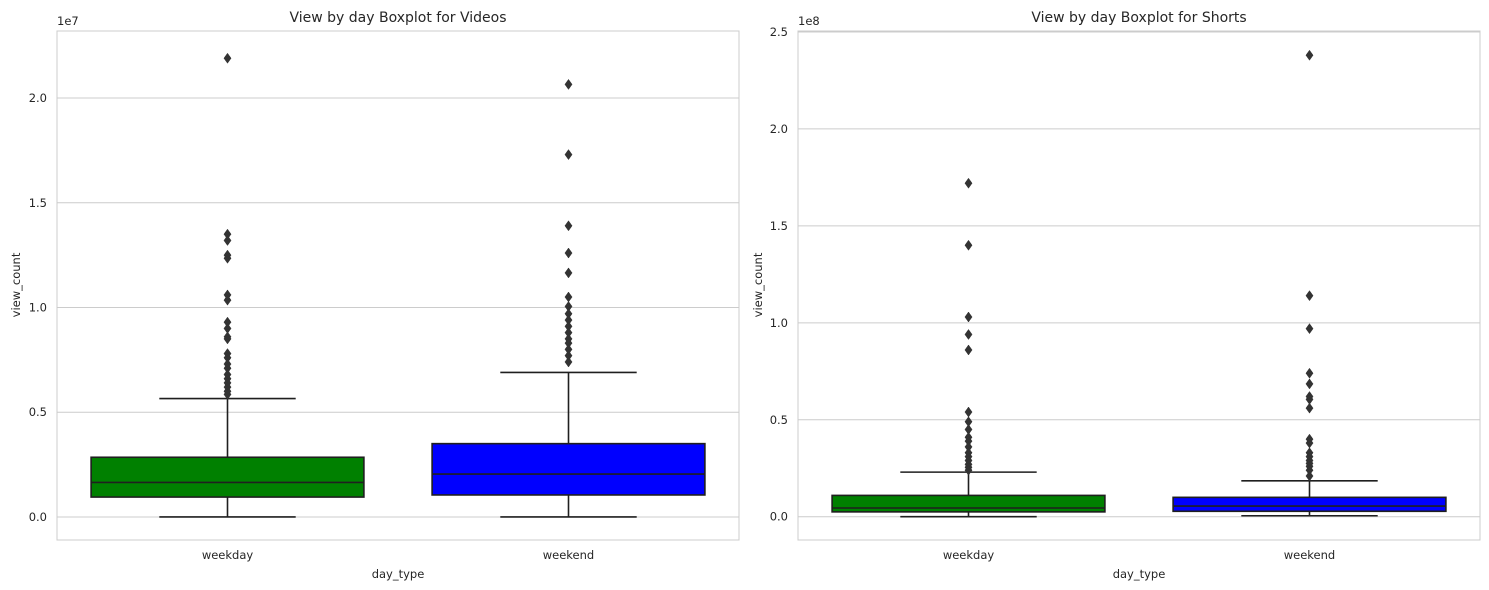  Describe the element at coordinates (779, 32) in the screenshot. I see `y-tick-label: 2.5` at that location.